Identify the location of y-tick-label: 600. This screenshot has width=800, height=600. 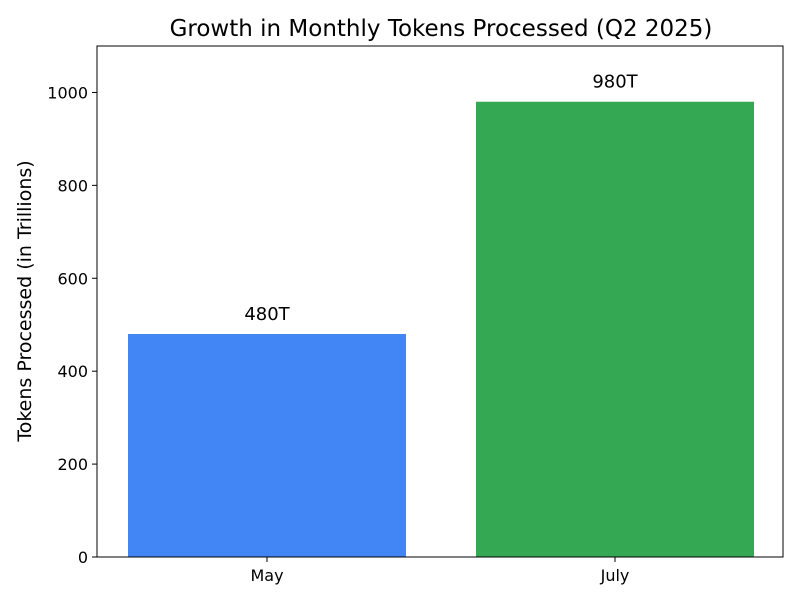
(72, 278).